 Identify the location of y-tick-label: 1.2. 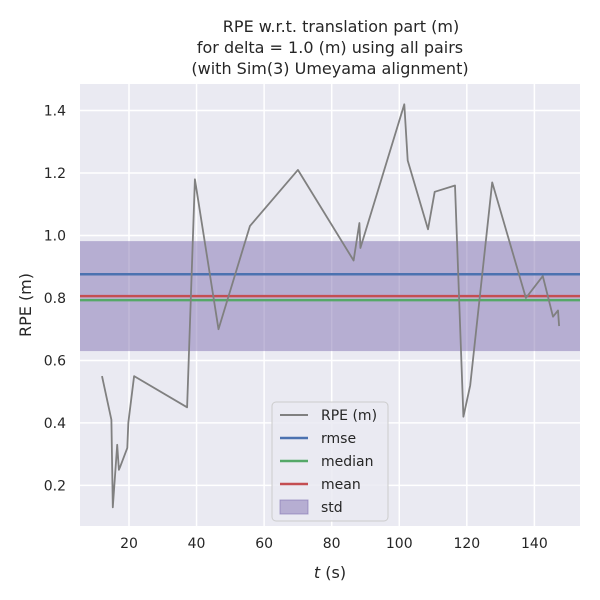
(55, 174).